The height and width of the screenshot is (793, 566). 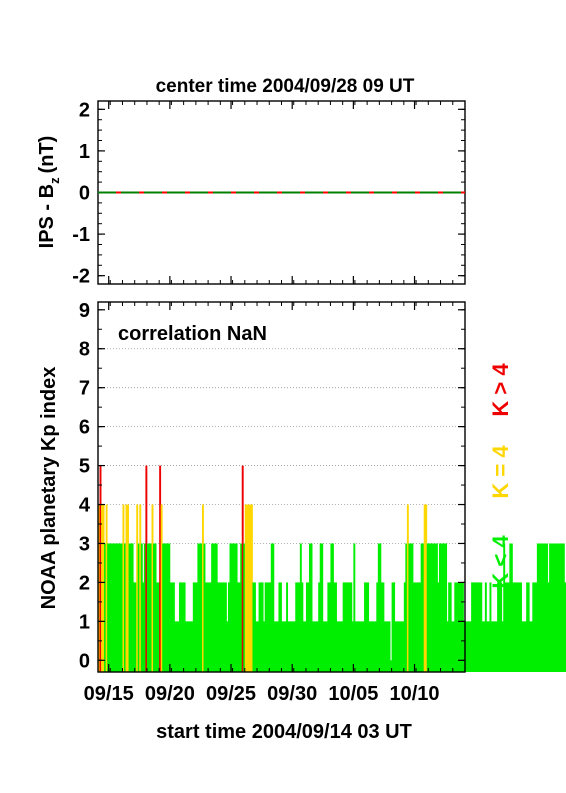 I want to click on kp-x-tick-label: 09/30, so click(x=292, y=694).